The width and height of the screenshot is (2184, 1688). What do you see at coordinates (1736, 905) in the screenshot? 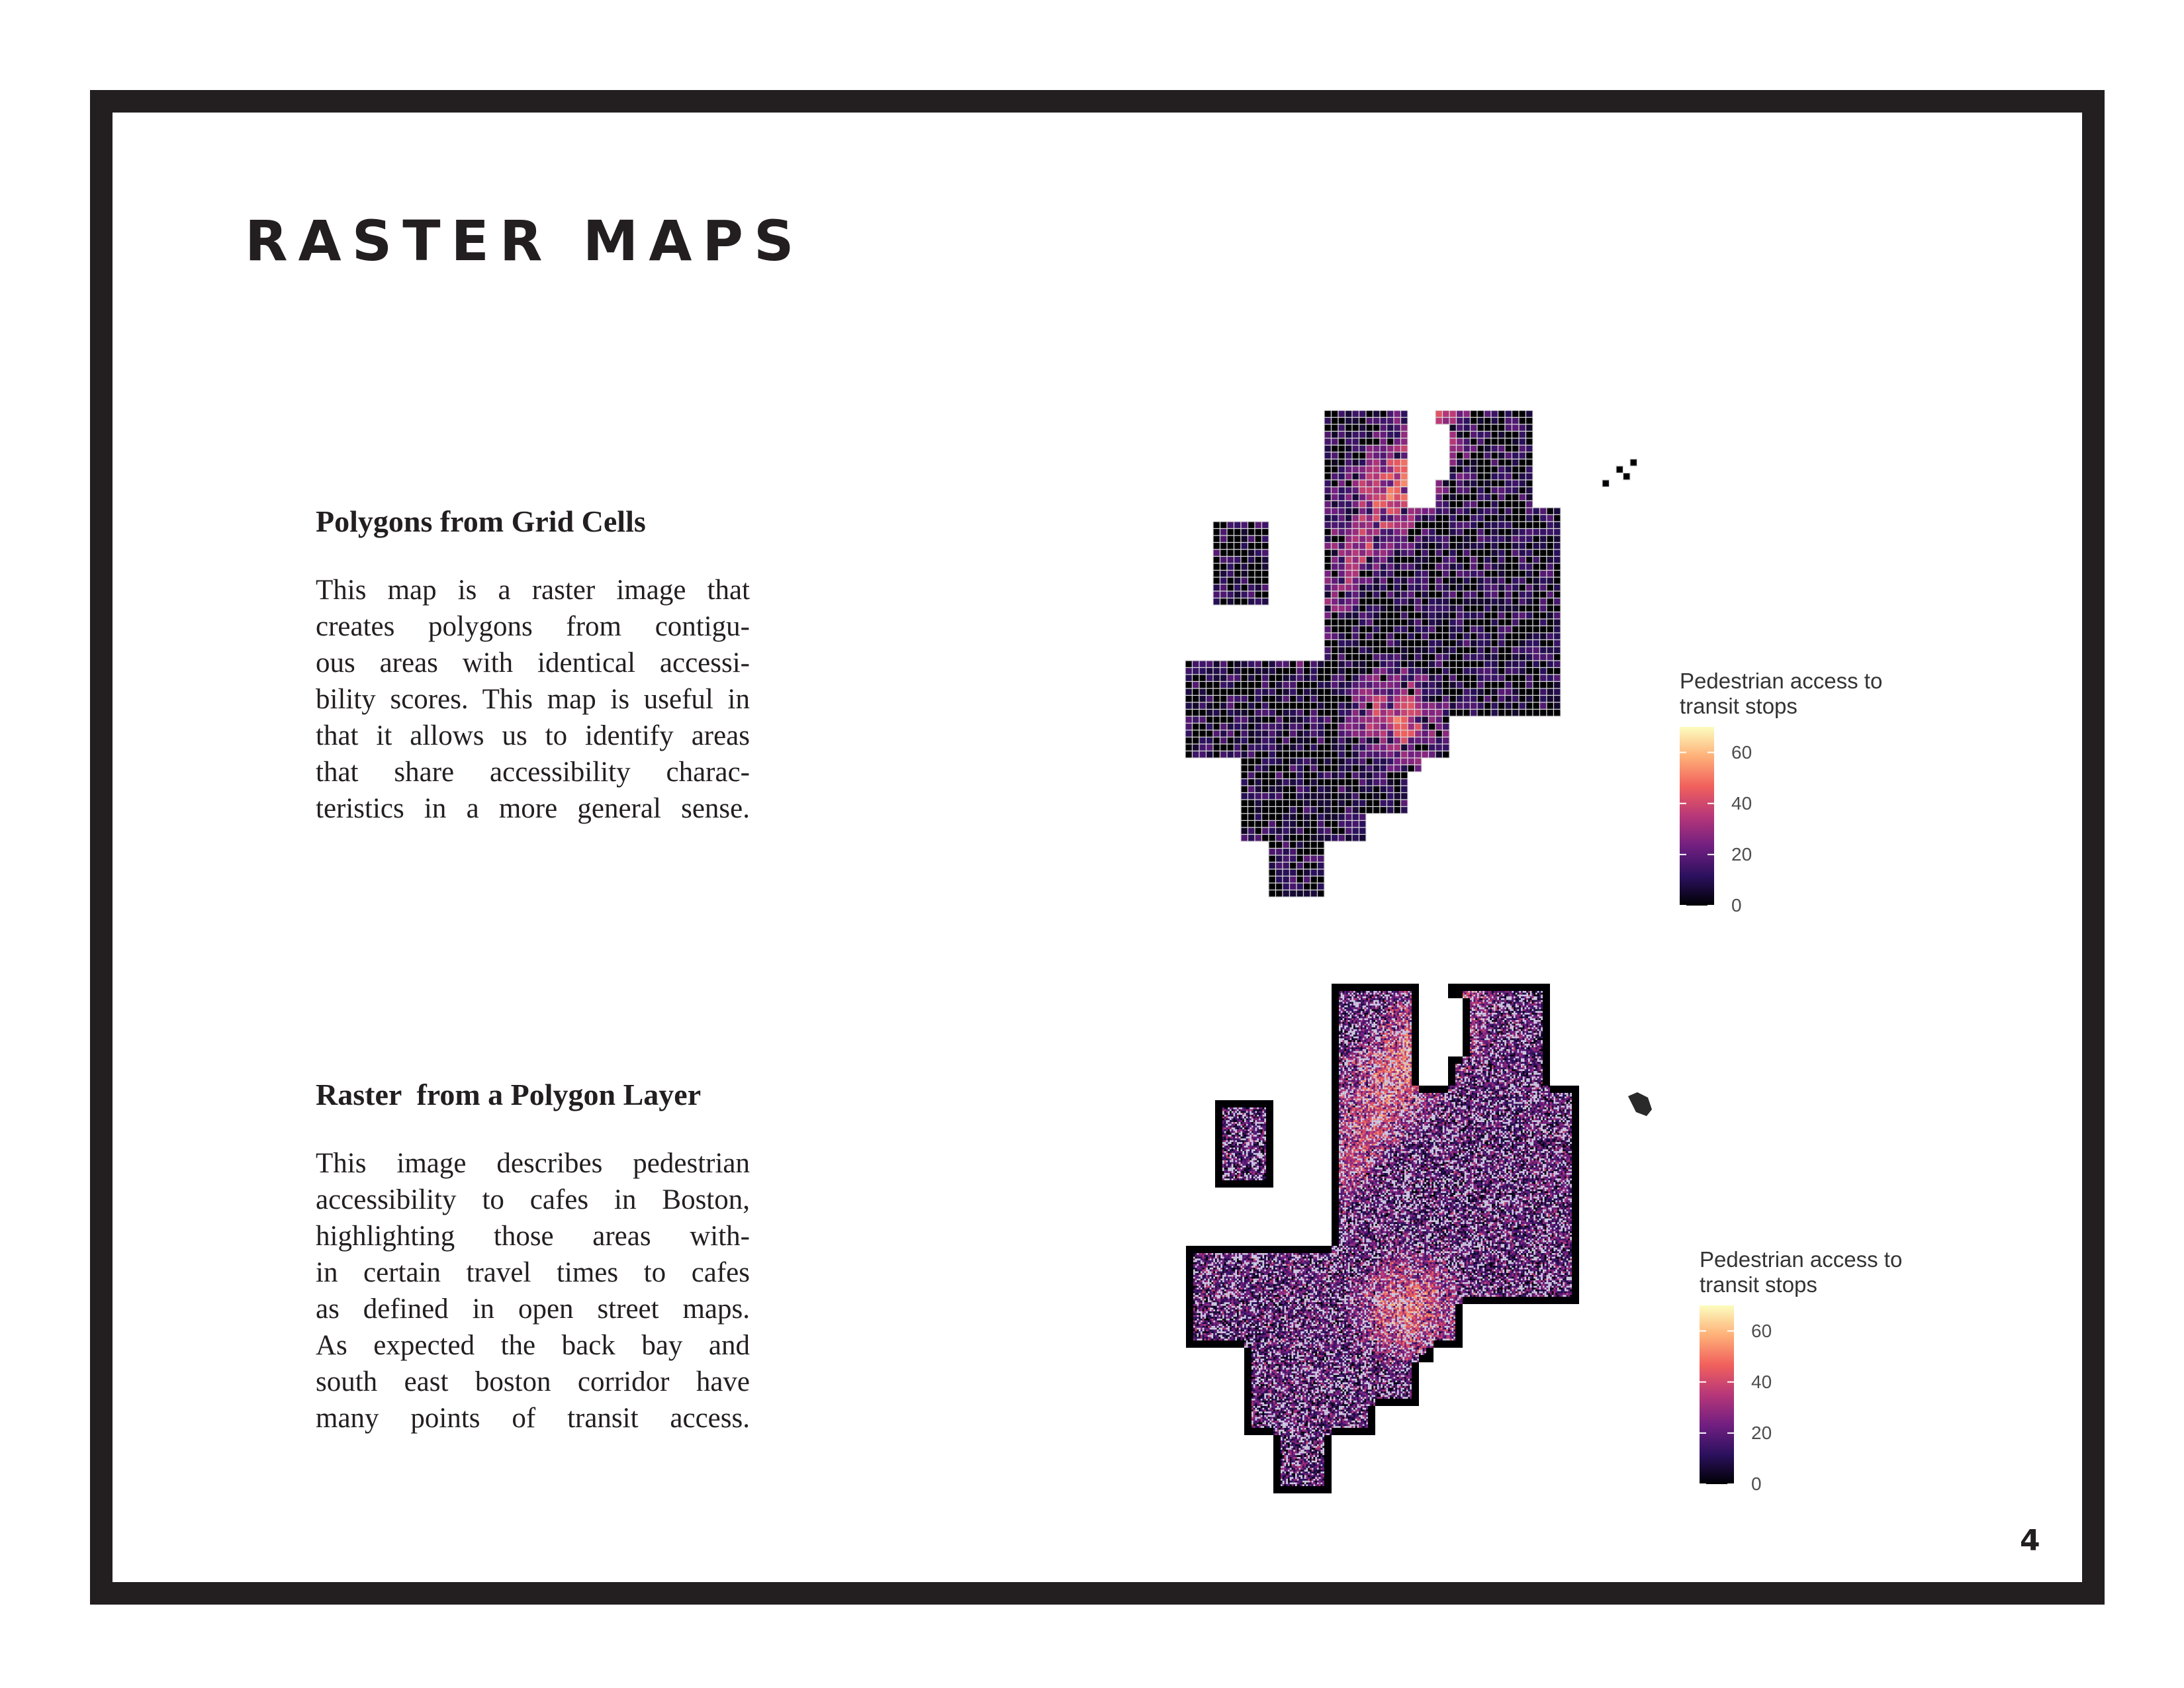
I see `legend-tick-label: 0` at bounding box center [1736, 905].